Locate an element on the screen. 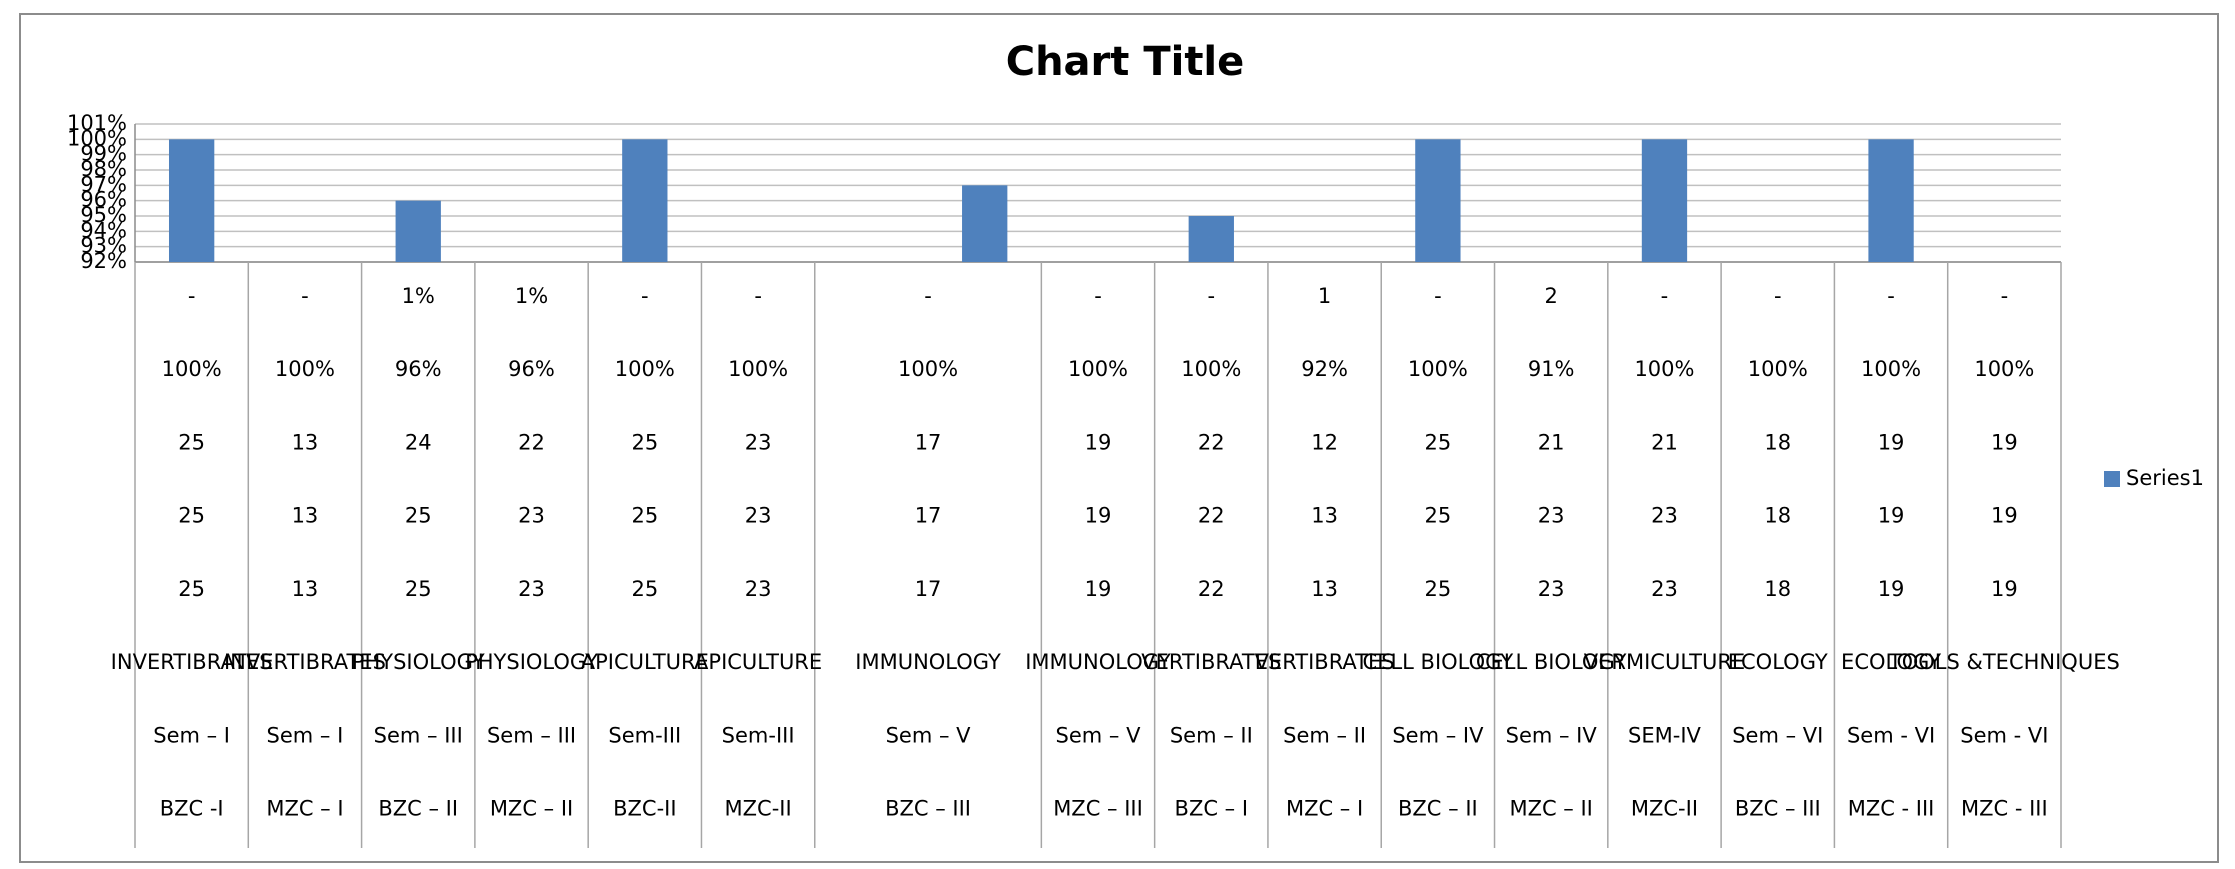 The image size is (2235, 869). y-tick-label: 94% is located at coordinates (103, 230).